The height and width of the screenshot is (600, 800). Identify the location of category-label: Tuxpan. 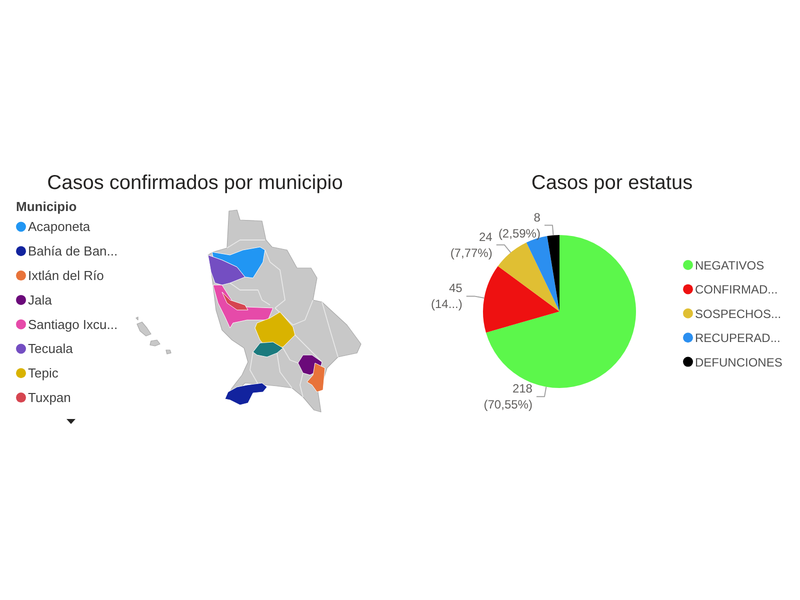
(49, 398).